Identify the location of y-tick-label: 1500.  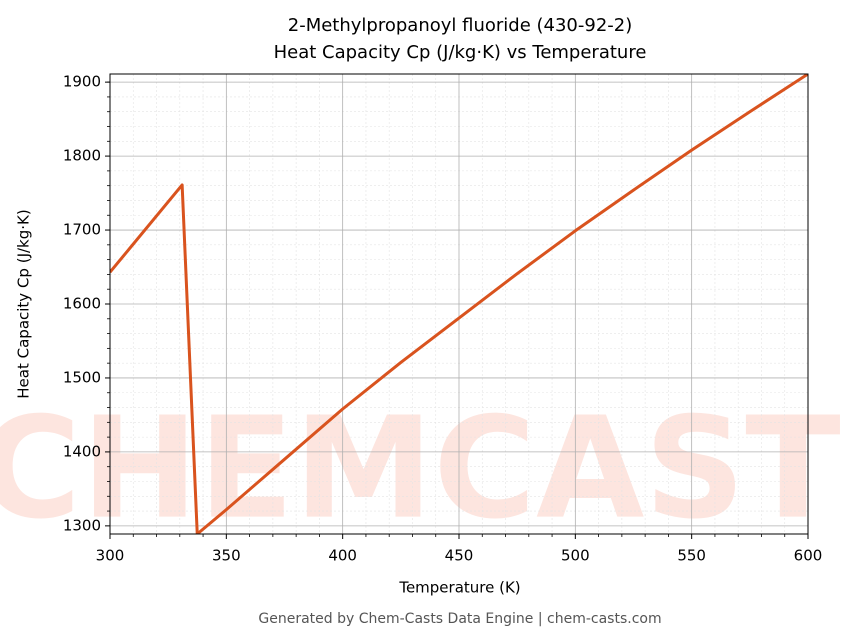
(82, 377).